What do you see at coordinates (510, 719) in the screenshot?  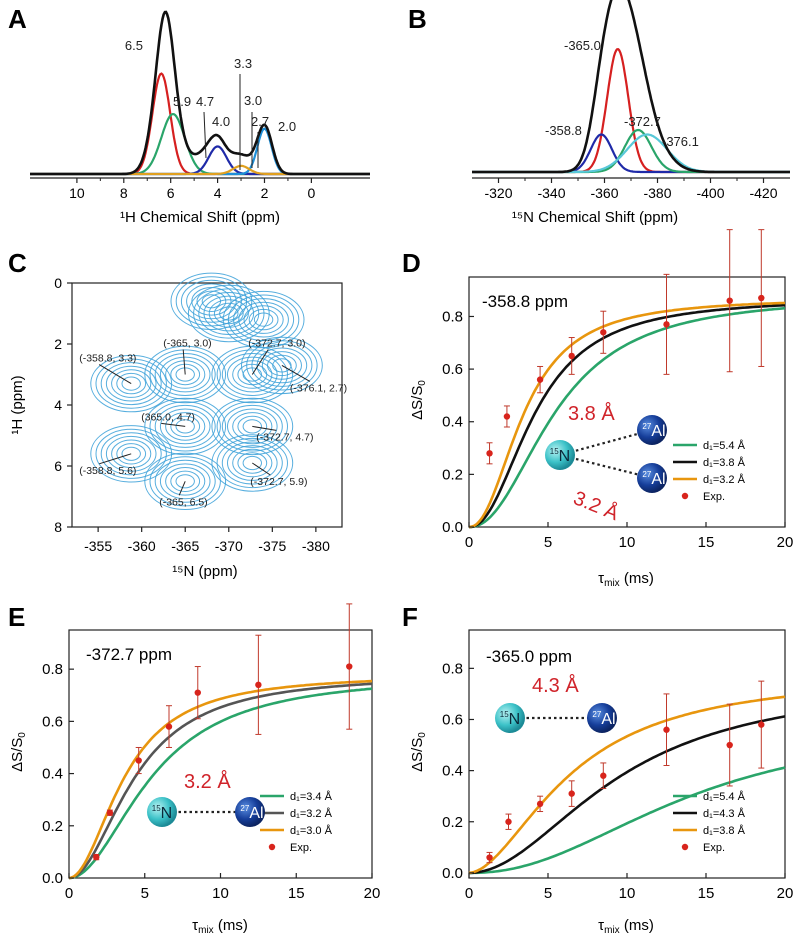 I see `nitrogen-atom-label: 15N` at bounding box center [510, 719].